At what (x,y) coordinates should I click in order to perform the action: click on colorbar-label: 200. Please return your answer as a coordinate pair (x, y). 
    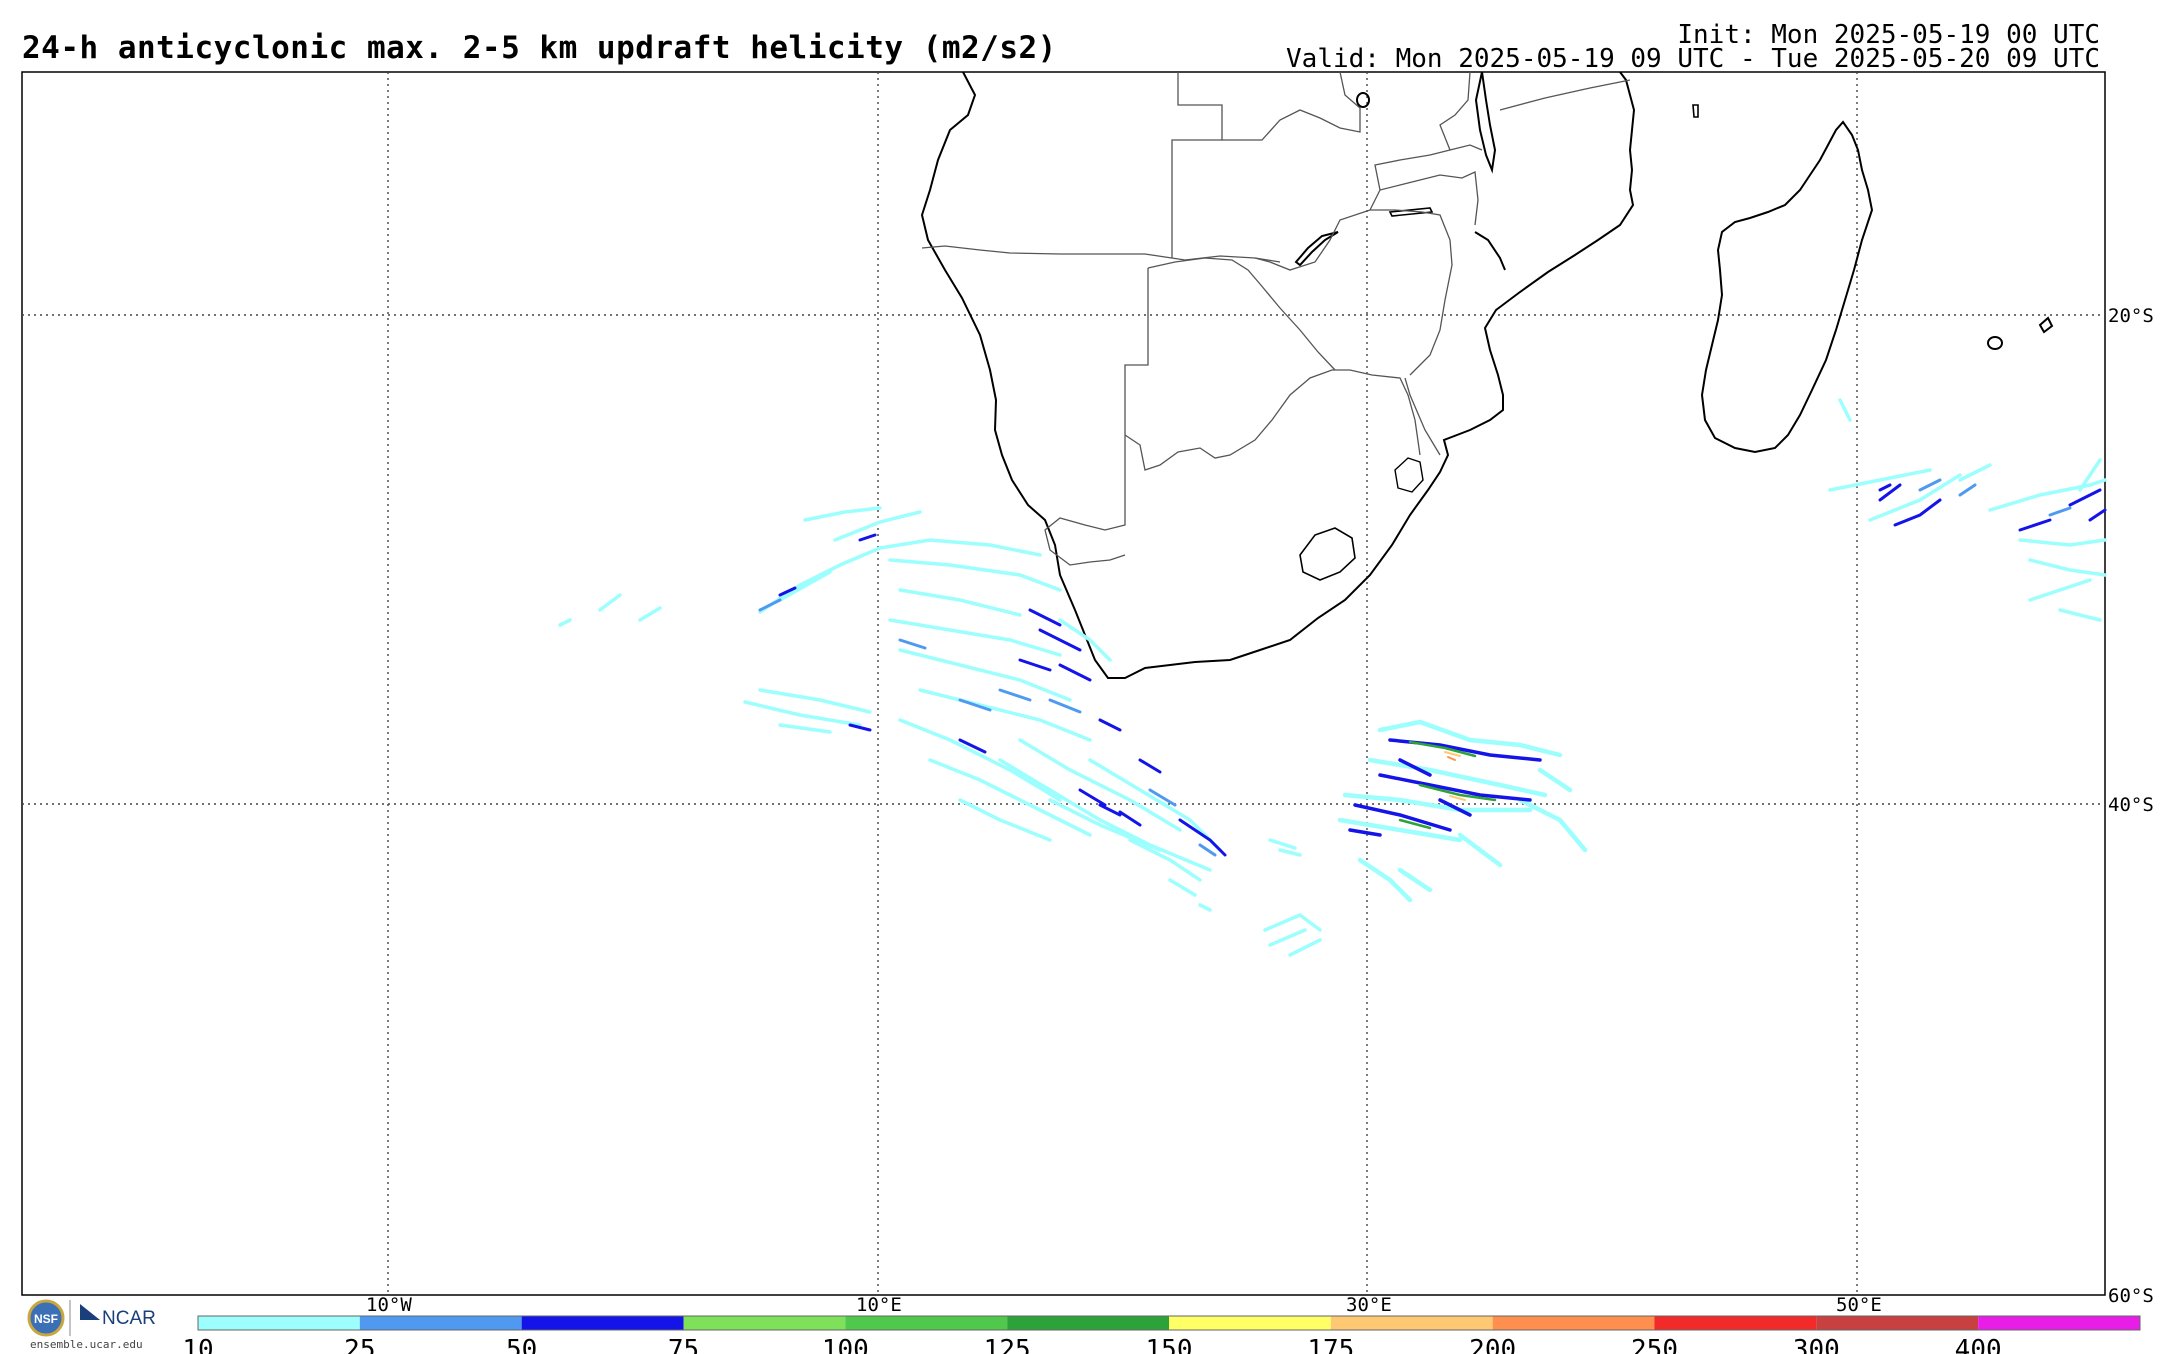
    Looking at the image, I should click on (1492, 1344).